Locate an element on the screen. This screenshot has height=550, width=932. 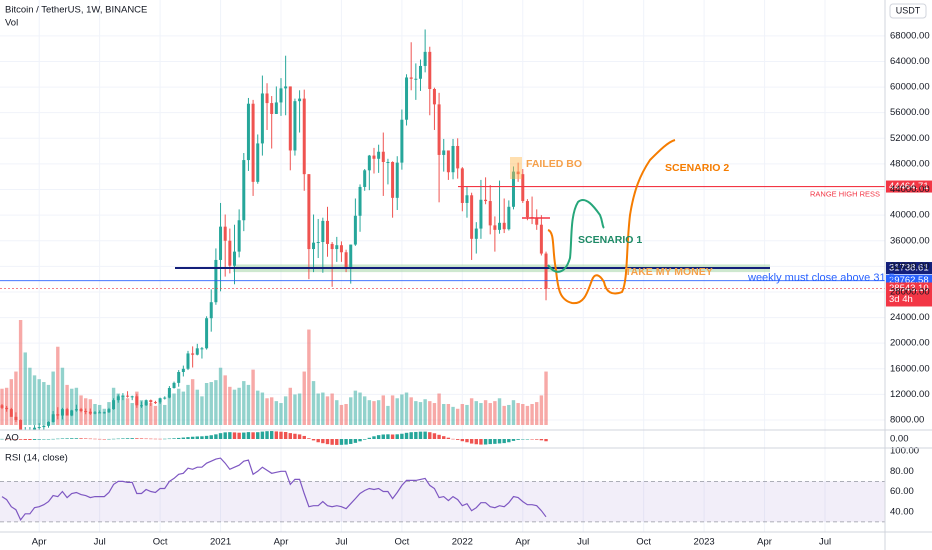
annotation: weekly must close above 31.5 is located at coordinates (821, 278).